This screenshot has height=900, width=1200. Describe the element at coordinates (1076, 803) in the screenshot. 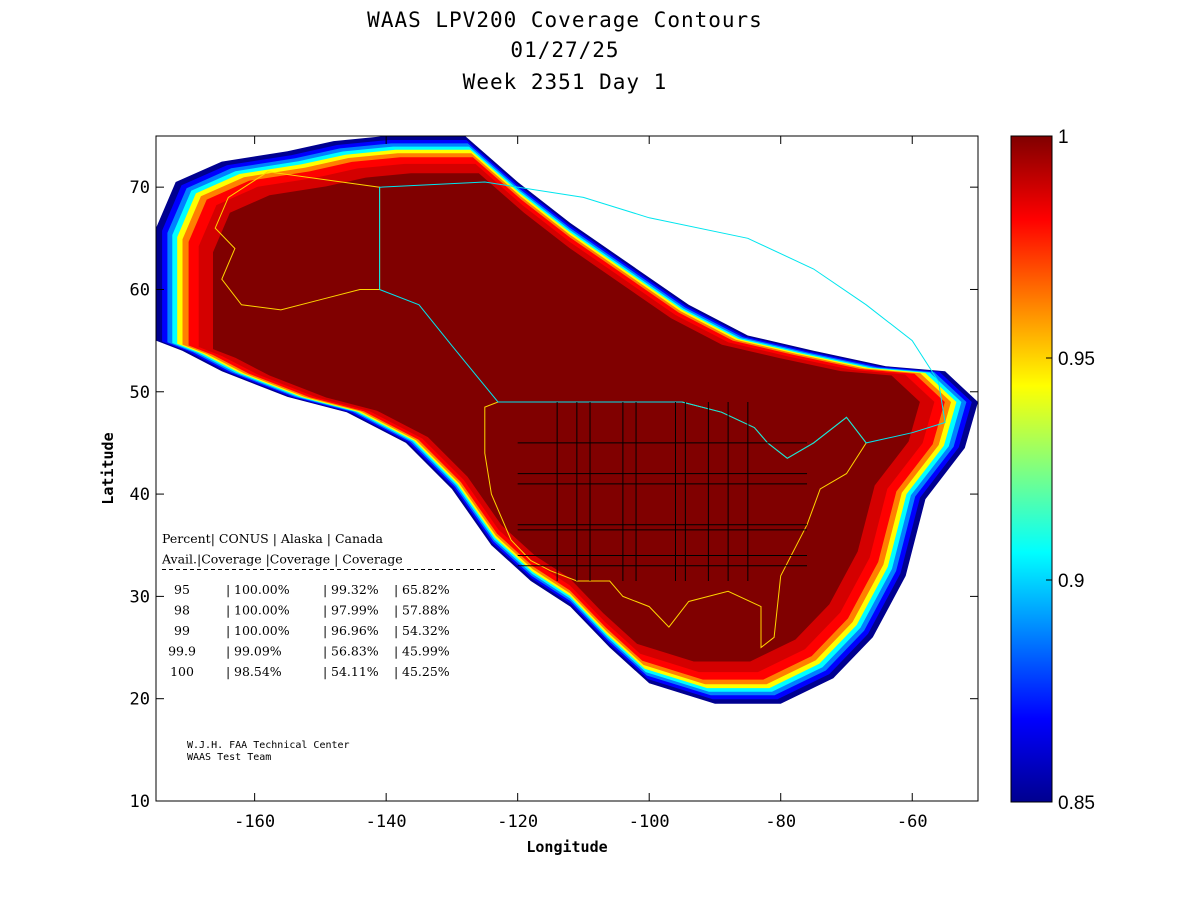

I see `colorbar-tick-label: 0.85` at that location.